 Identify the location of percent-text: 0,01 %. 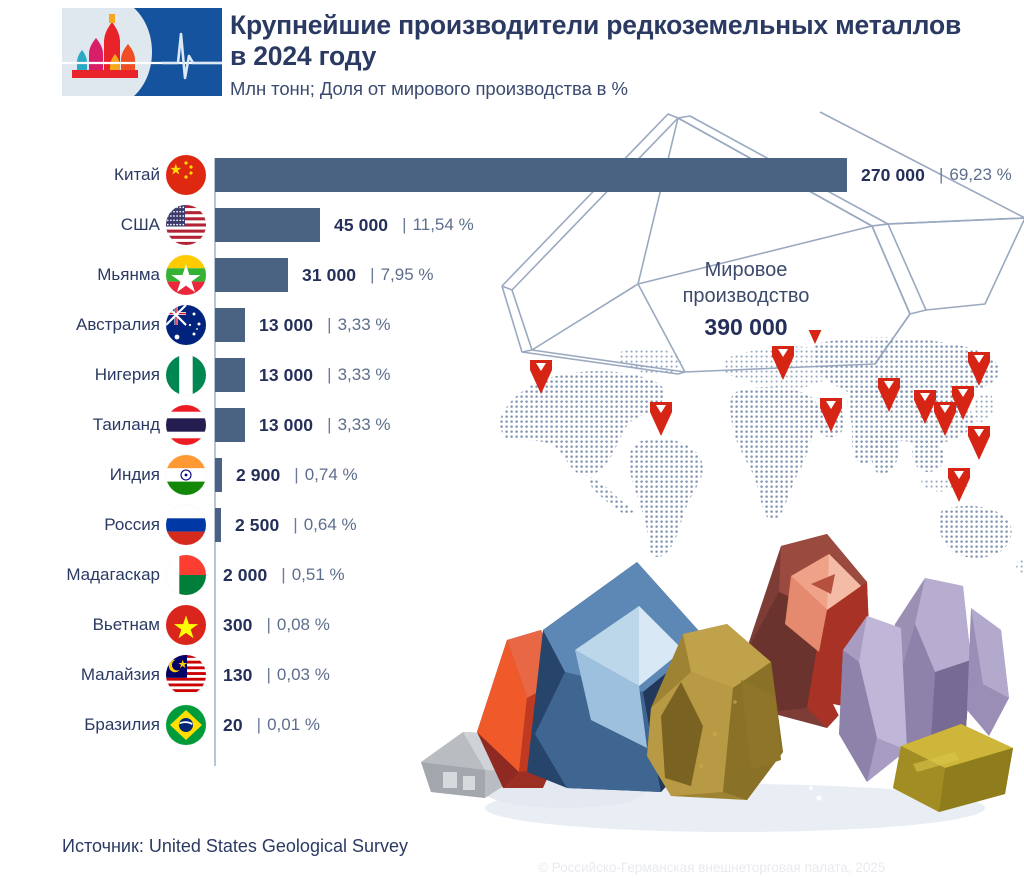
(294, 724).